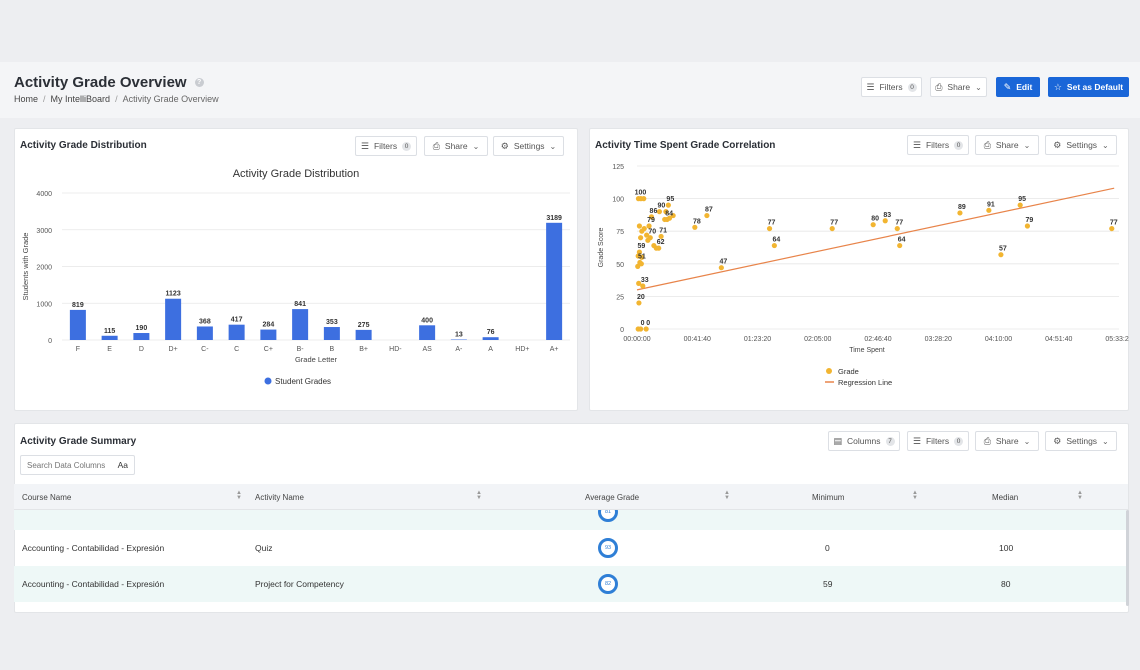 This screenshot has height=670, width=1140. What do you see at coordinates (1005, 497) in the screenshot?
I see `column-header-median: Median` at bounding box center [1005, 497].